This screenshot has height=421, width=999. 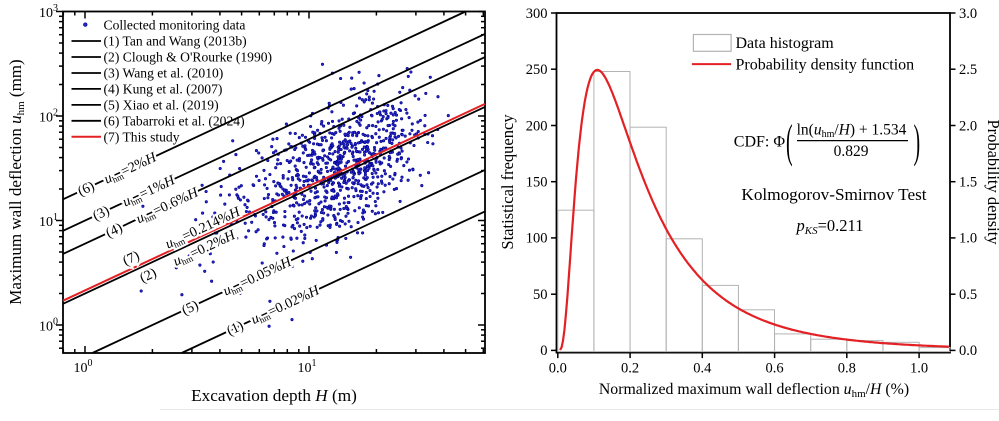 What do you see at coordinates (161, 106) in the screenshot?
I see `svg-text: (5) Xiao et al. (2019)` at bounding box center [161, 106].